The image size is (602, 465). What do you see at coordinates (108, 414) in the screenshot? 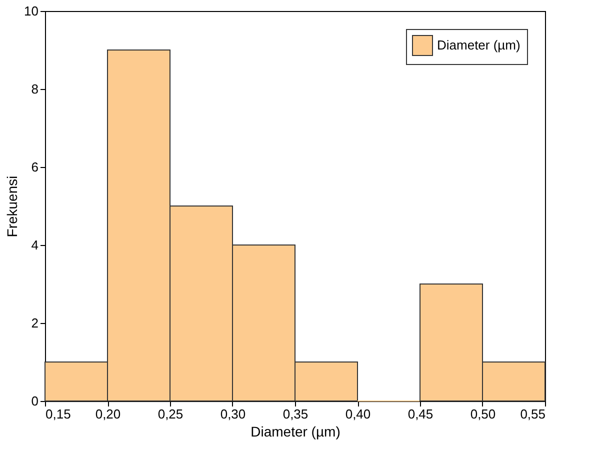
I see `x-tick-label: 0,20` at bounding box center [108, 414].